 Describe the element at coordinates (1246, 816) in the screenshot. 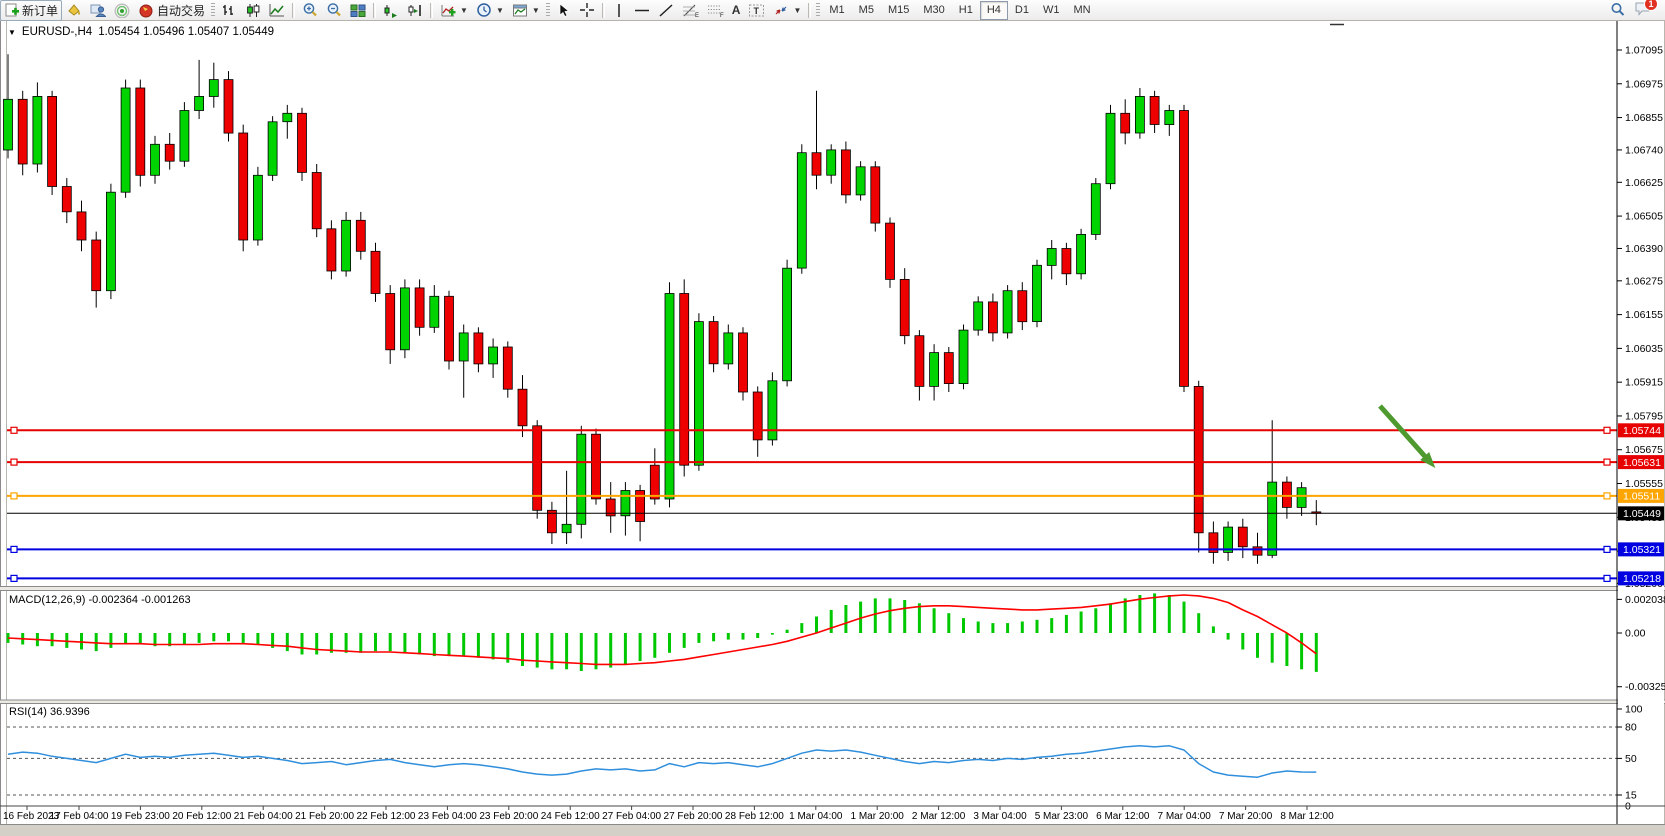

I see `time-axis-label: 7 Mar 20:00` at that location.